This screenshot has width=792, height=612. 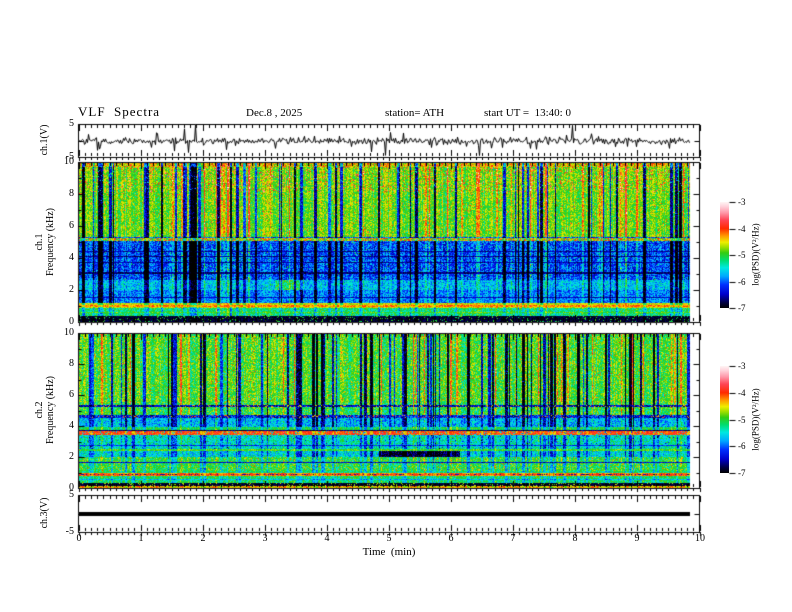 What do you see at coordinates (415, 113) in the screenshot?
I see `station-label: station= ATH` at bounding box center [415, 113].